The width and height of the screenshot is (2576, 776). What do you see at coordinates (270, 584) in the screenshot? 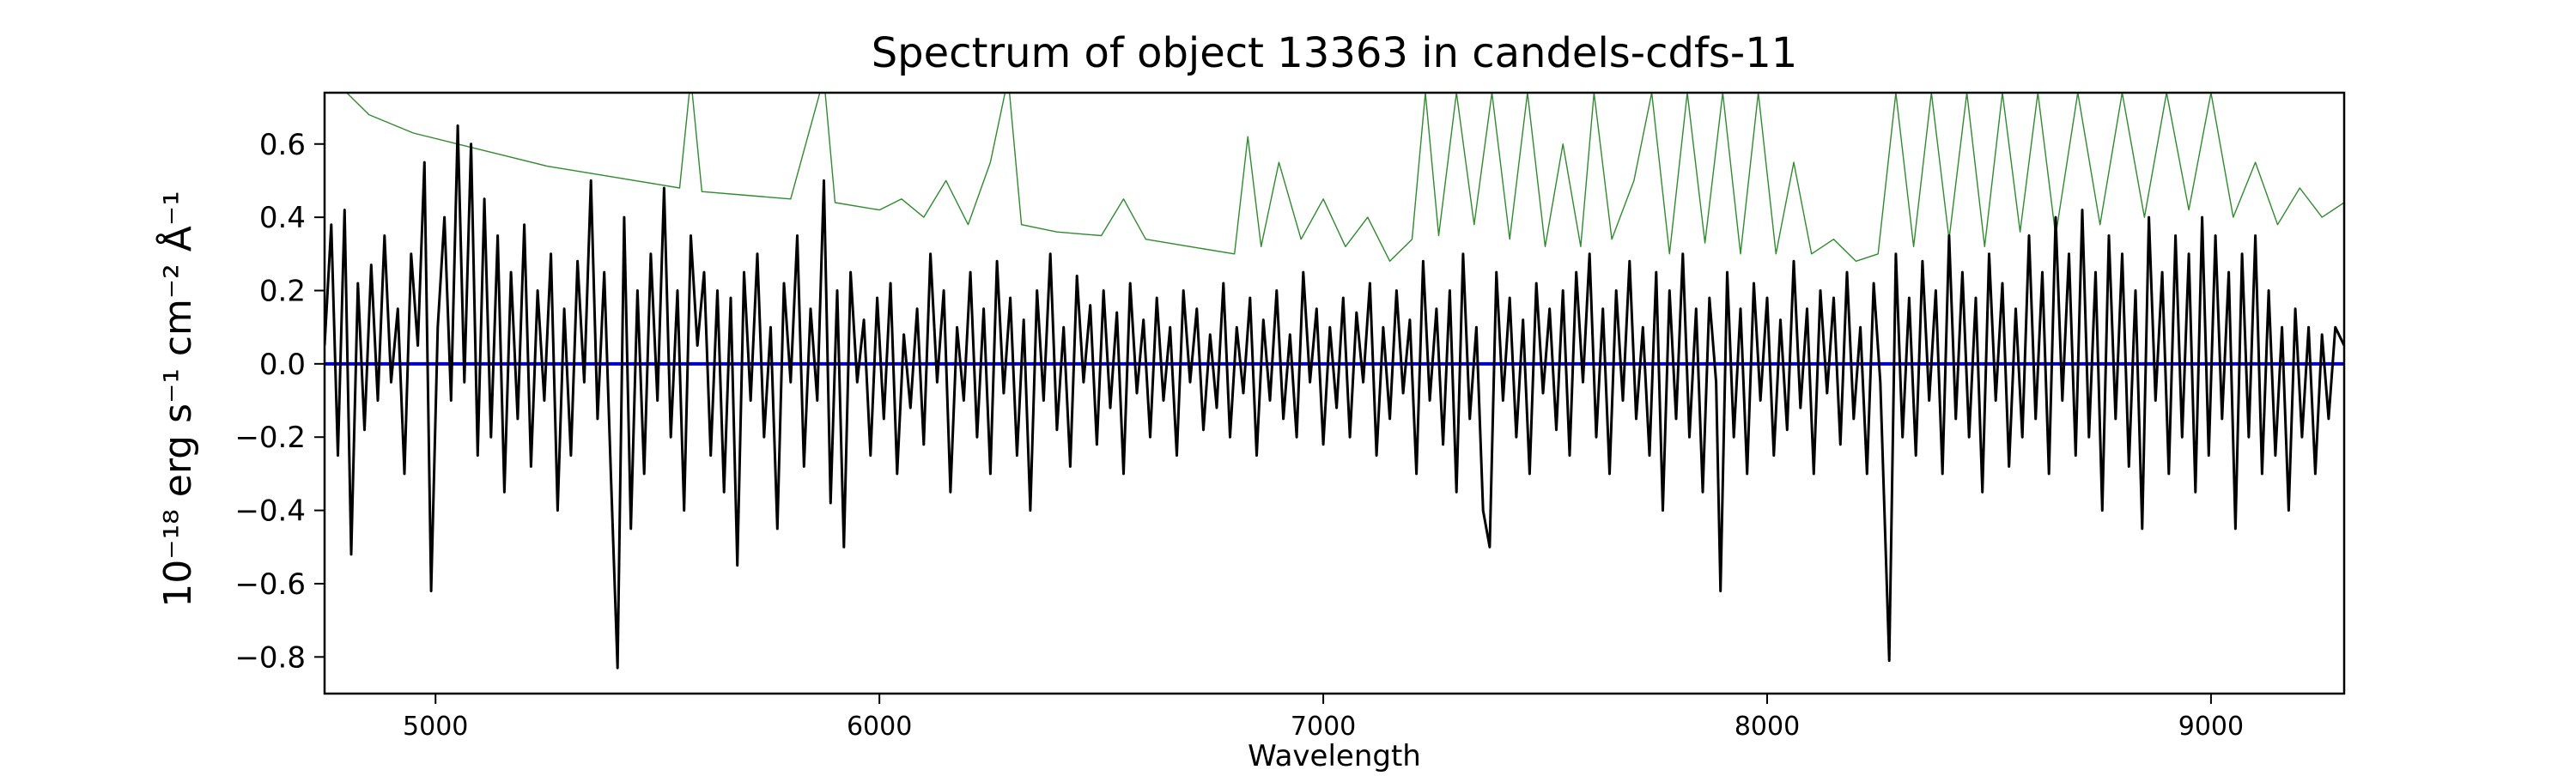
I see `y-tick-label: −0.6` at bounding box center [270, 584].